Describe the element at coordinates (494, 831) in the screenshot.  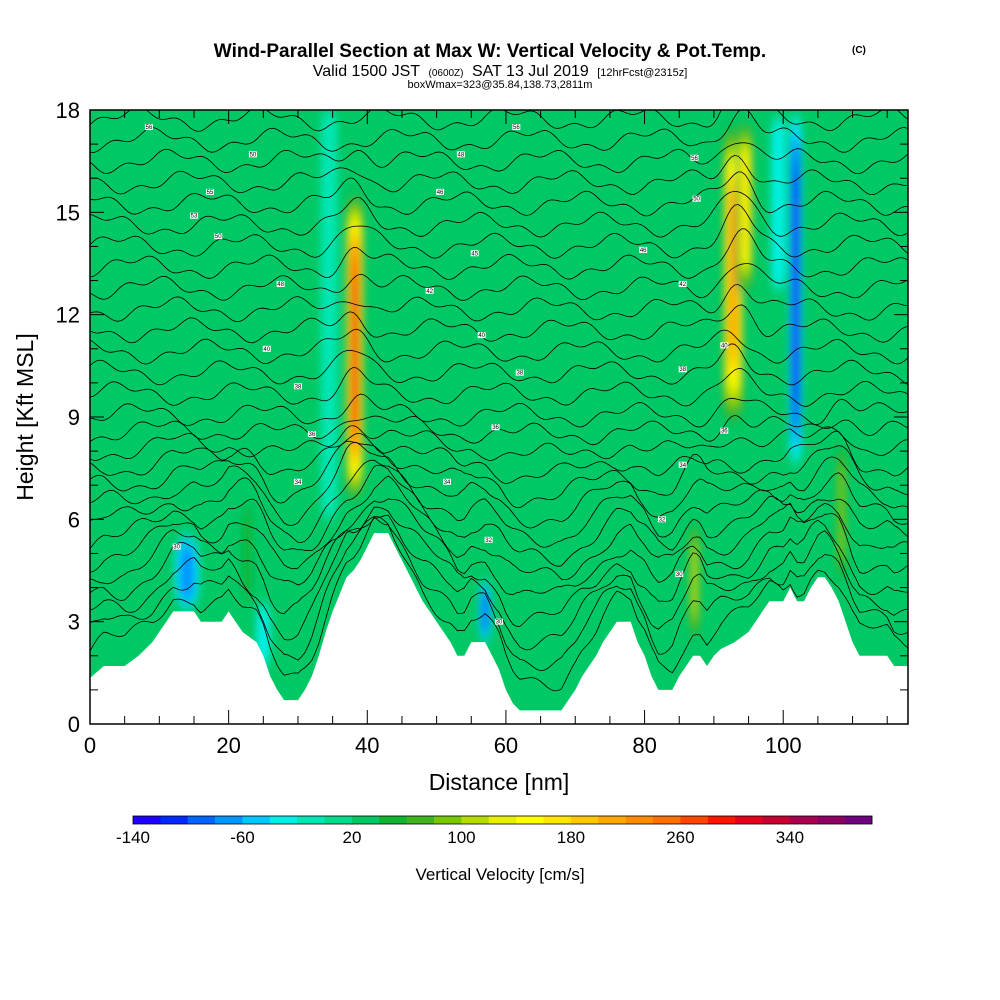
I see `colorbar: -140 -60 20 100 180 260 340` at that location.